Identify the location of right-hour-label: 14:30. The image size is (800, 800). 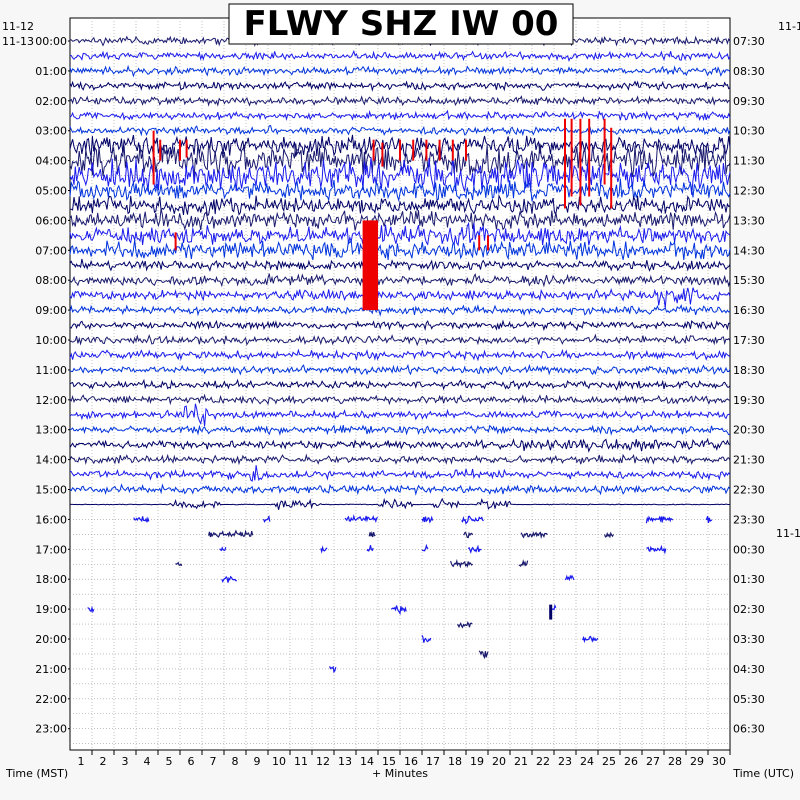
(749, 250).